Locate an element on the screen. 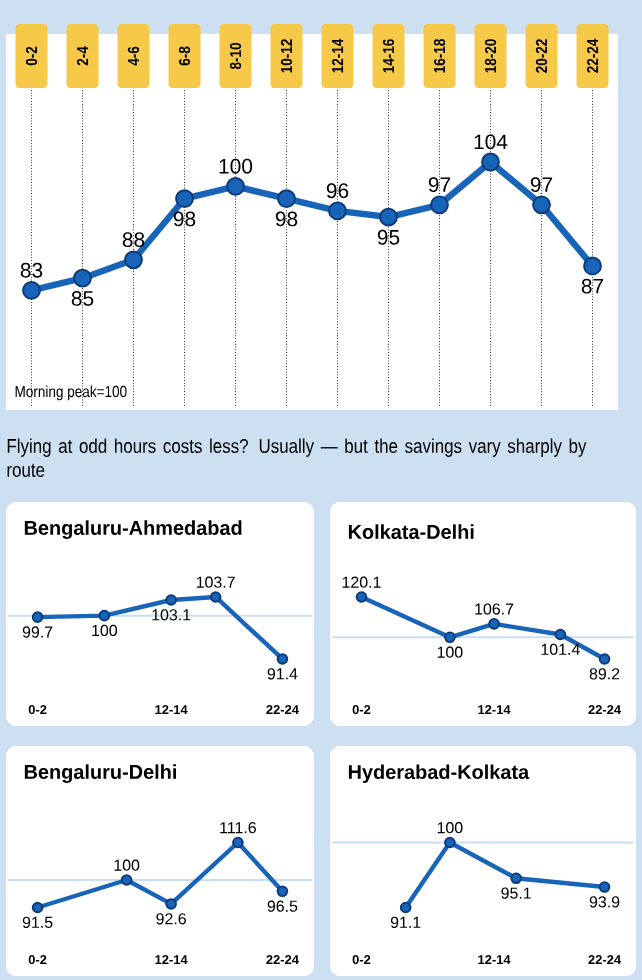  chart-title: Bengaluru-Delhi is located at coordinates (100, 773).